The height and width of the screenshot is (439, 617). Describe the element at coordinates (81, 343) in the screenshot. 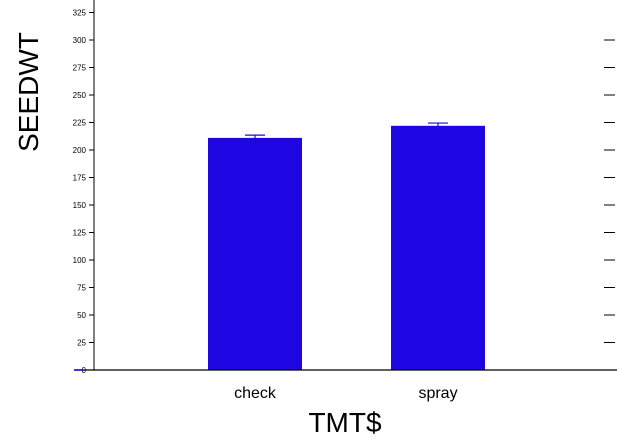

I see `y-tick-label: 25` at that location.